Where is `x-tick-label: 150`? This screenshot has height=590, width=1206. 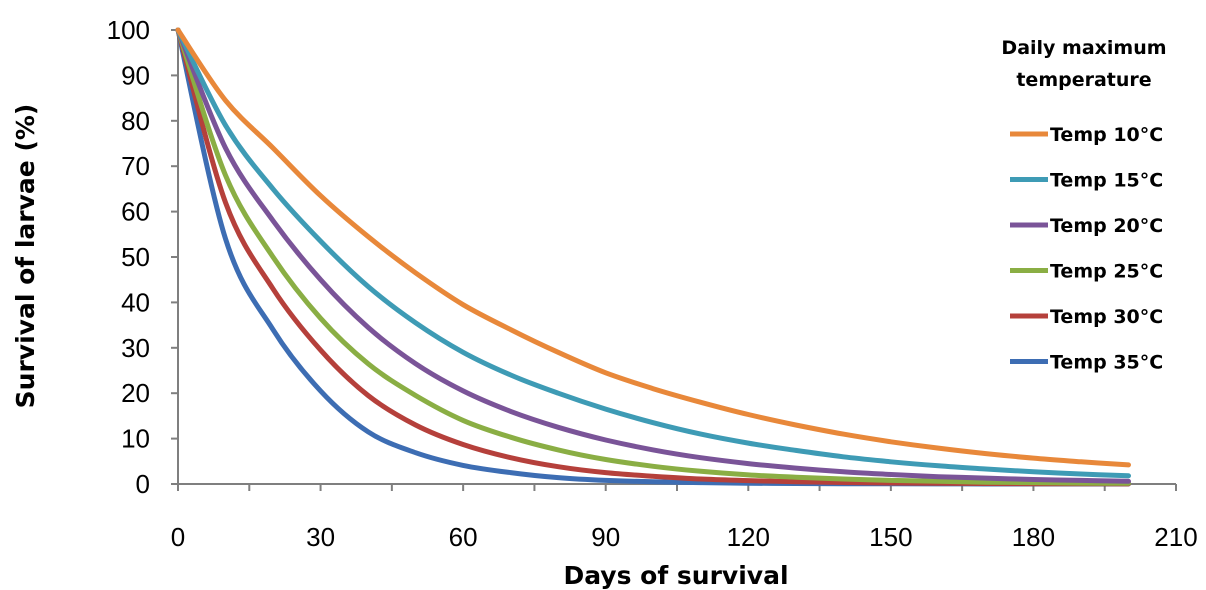 x-tick-label: 150 is located at coordinates (890, 537).